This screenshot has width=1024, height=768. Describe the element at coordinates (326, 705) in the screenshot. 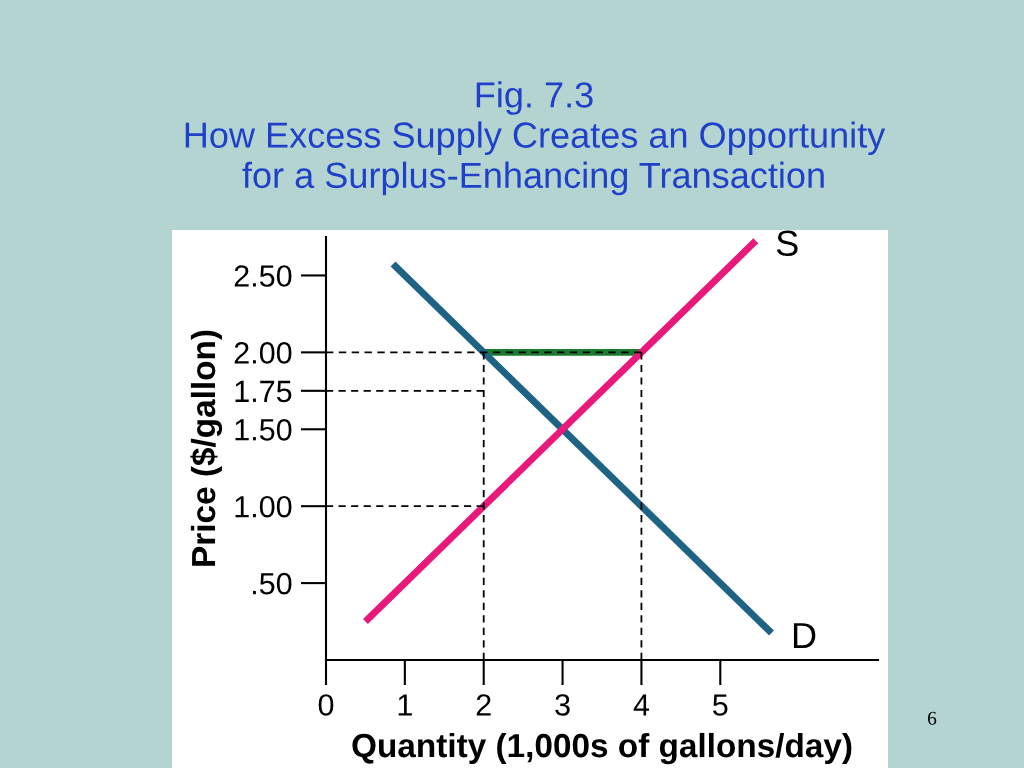

I see `x-tick-label: 0` at that location.